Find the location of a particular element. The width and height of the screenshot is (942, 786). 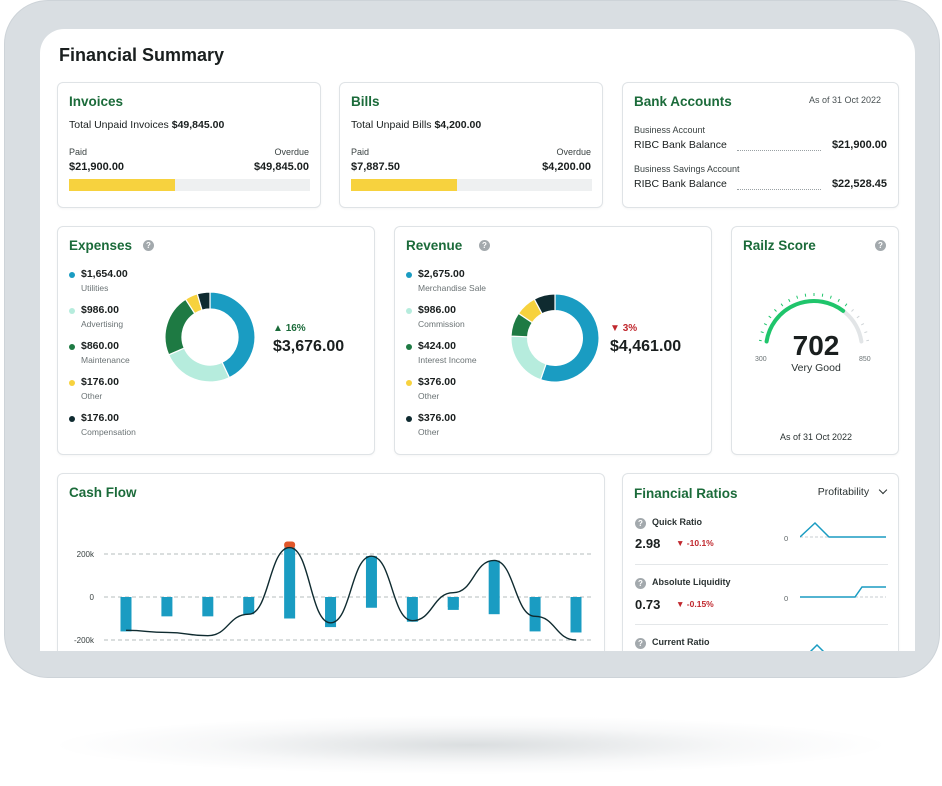

bills-paid-label: Paid is located at coordinates (360, 152).